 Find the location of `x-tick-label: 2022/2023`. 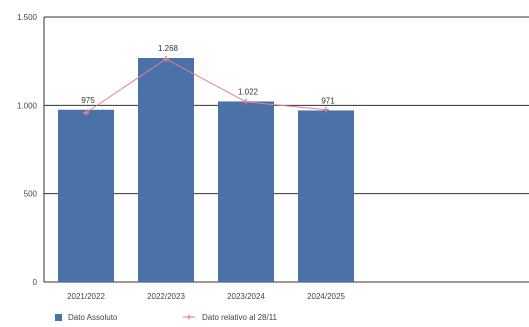

x-tick-label: 2022/2023 is located at coordinates (166, 296).